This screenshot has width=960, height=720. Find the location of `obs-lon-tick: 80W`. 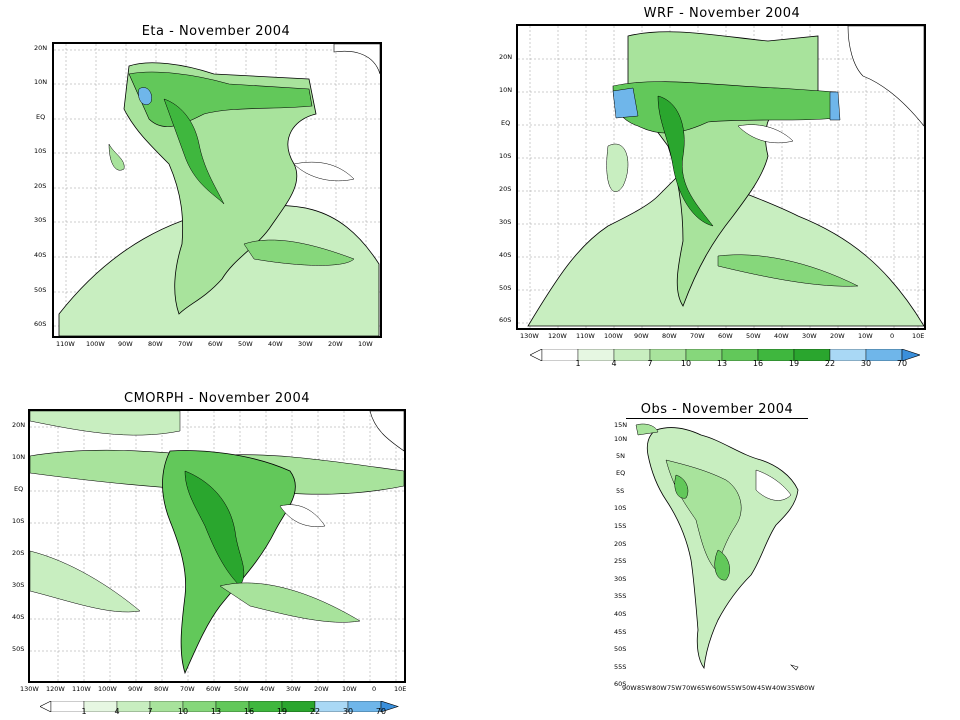

obs-lon-tick: 80W is located at coordinates (659, 688).